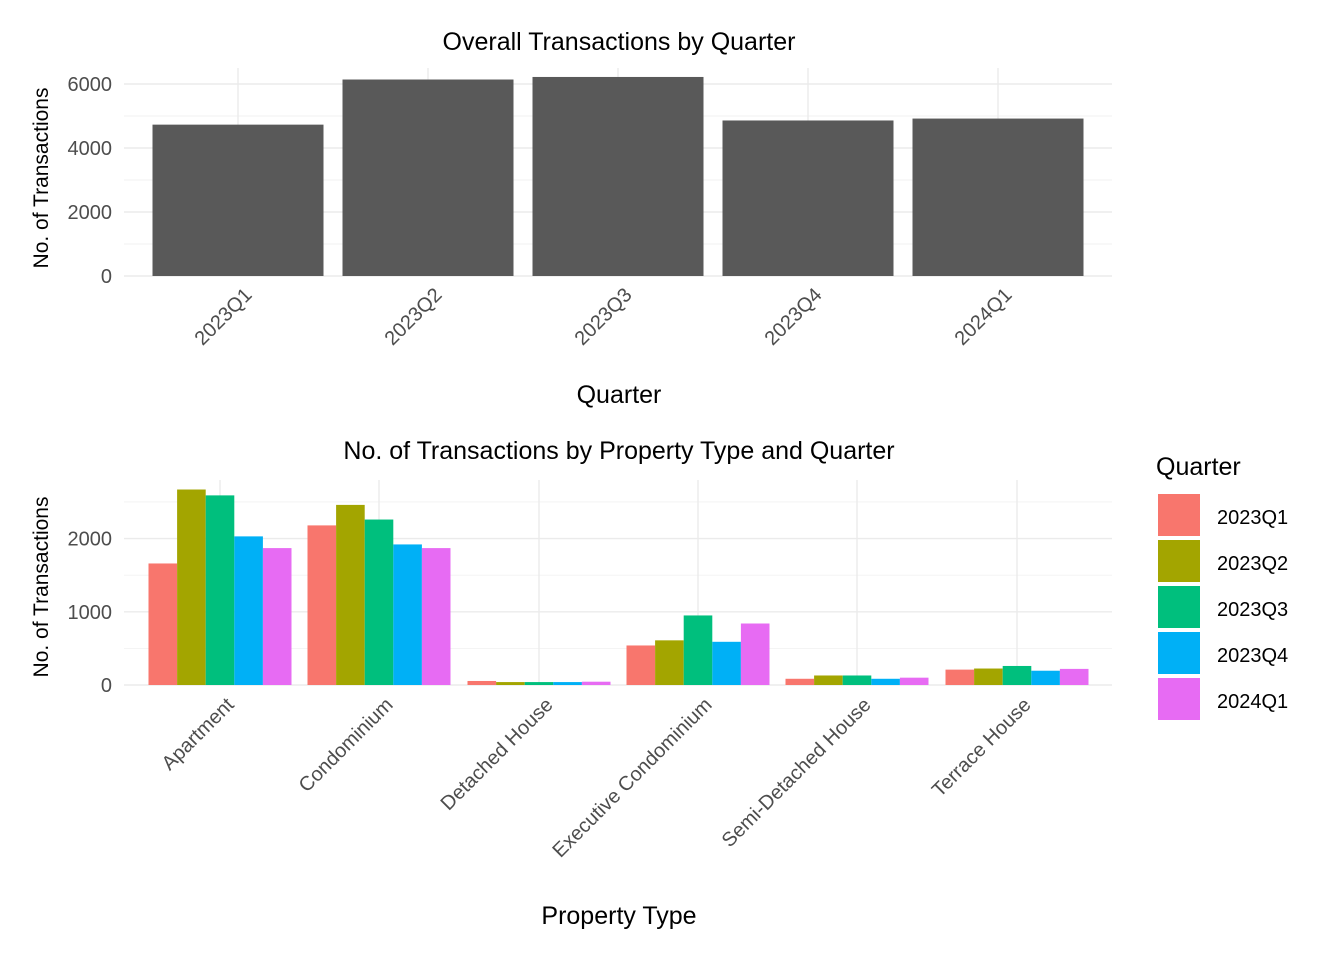 Image resolution: width=1344 pixels, height=960 pixels. What do you see at coordinates (90, 149) in the screenshot?
I see `top-y-tick-label: 4000` at bounding box center [90, 149].